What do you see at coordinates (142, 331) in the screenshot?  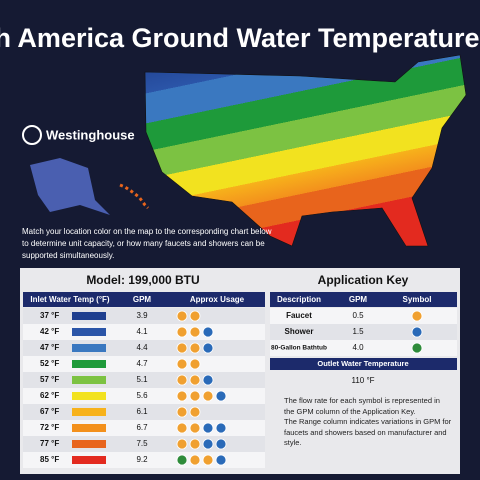 I see `gpm: 4.1` at bounding box center [142, 331].